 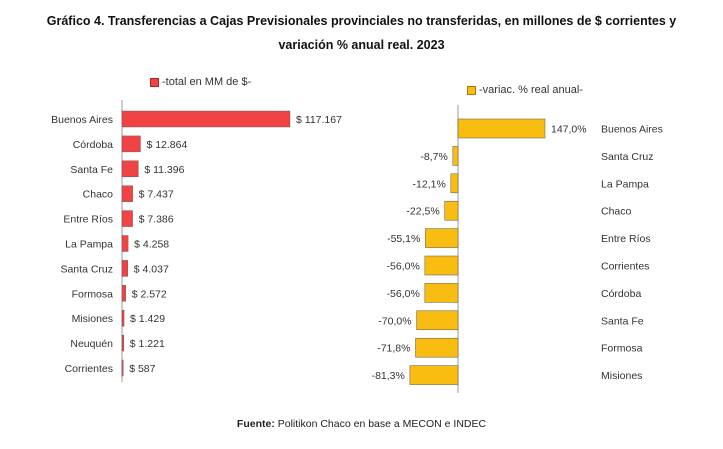 I want to click on data-label-9: -81,3%, so click(x=388, y=376).